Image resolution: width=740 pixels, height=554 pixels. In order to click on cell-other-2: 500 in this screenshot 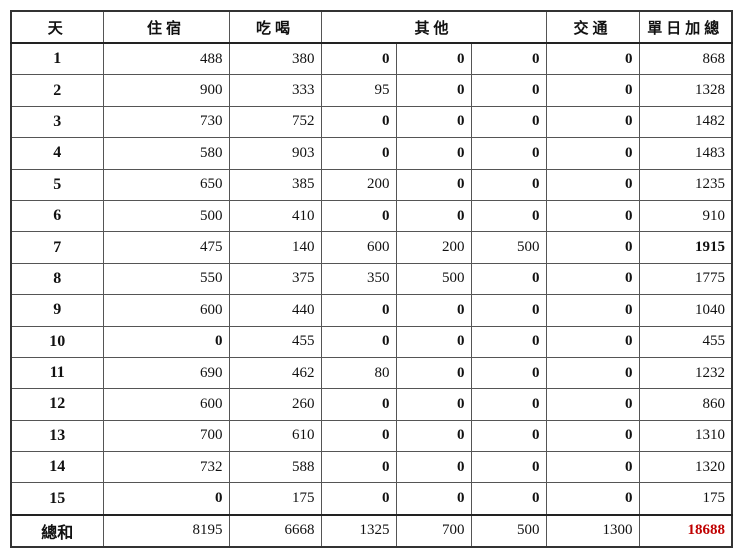, I will do `click(433, 279)`.